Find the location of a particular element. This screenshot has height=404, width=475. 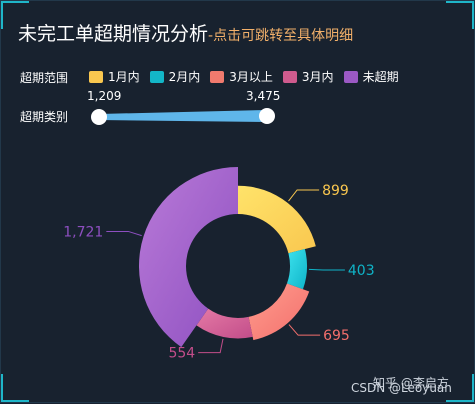

legend-item-1: 1月内 is located at coordinates (114, 76).